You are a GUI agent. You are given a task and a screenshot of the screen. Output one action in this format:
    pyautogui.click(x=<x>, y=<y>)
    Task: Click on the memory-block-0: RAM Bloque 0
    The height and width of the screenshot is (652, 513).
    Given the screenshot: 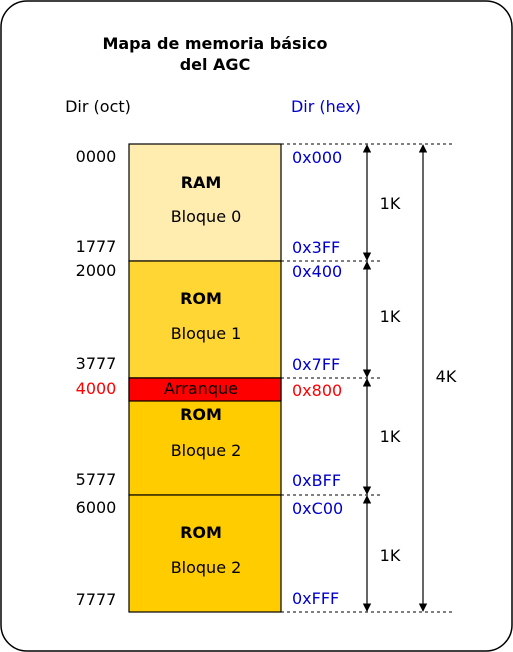 What is the action you would take?
    pyautogui.click(x=205, y=202)
    